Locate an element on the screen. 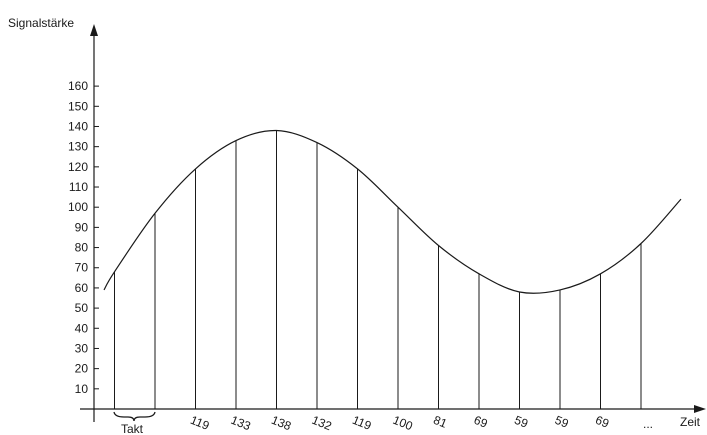 Image resolution: width=707 pixels, height=435 pixels. y-tick-label: 100 is located at coordinates (78, 207).